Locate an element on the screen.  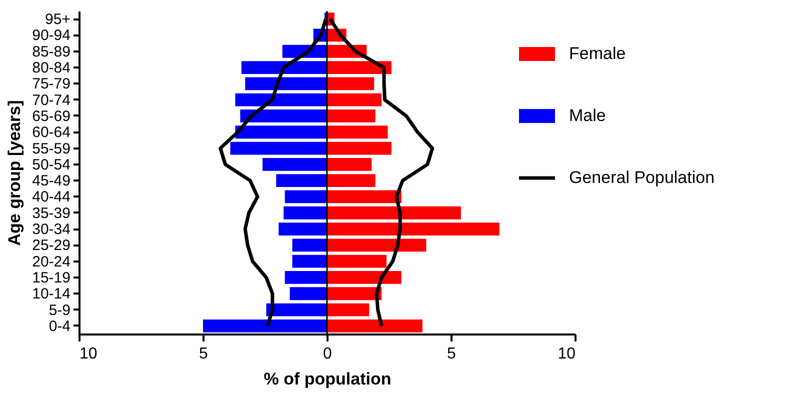
y-tick-label: 55-59 is located at coordinates (51, 149).